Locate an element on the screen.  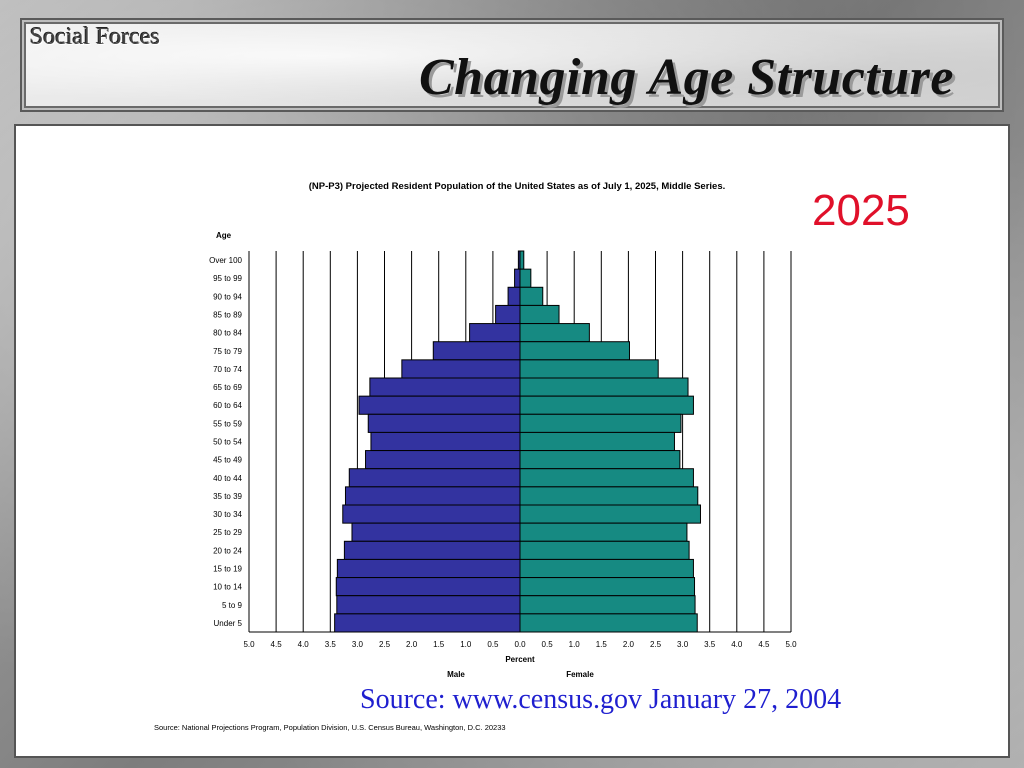
age-label: 25 to 29 is located at coordinates (227, 532).